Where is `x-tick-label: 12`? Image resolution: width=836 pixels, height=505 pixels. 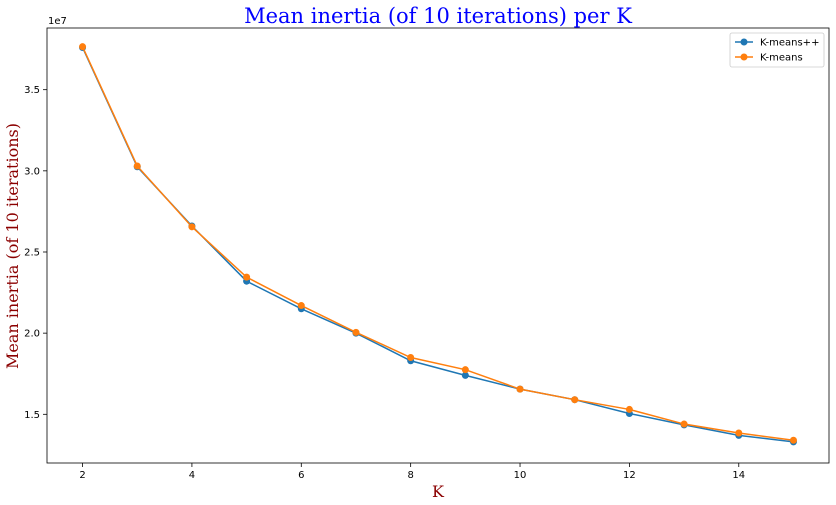
x-tick-label: 12 is located at coordinates (629, 475).